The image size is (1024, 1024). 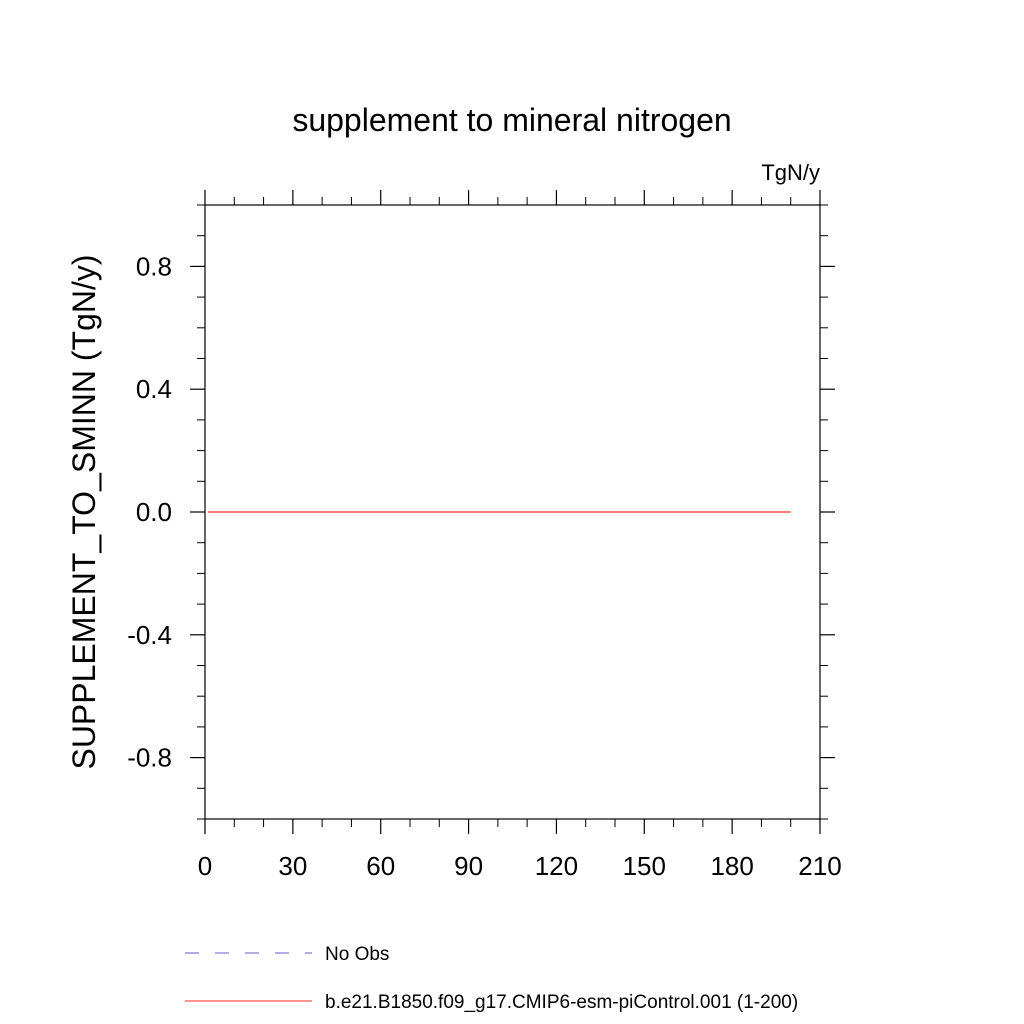 What do you see at coordinates (819, 866) in the screenshot?
I see `x-tick-label: 210` at bounding box center [819, 866].